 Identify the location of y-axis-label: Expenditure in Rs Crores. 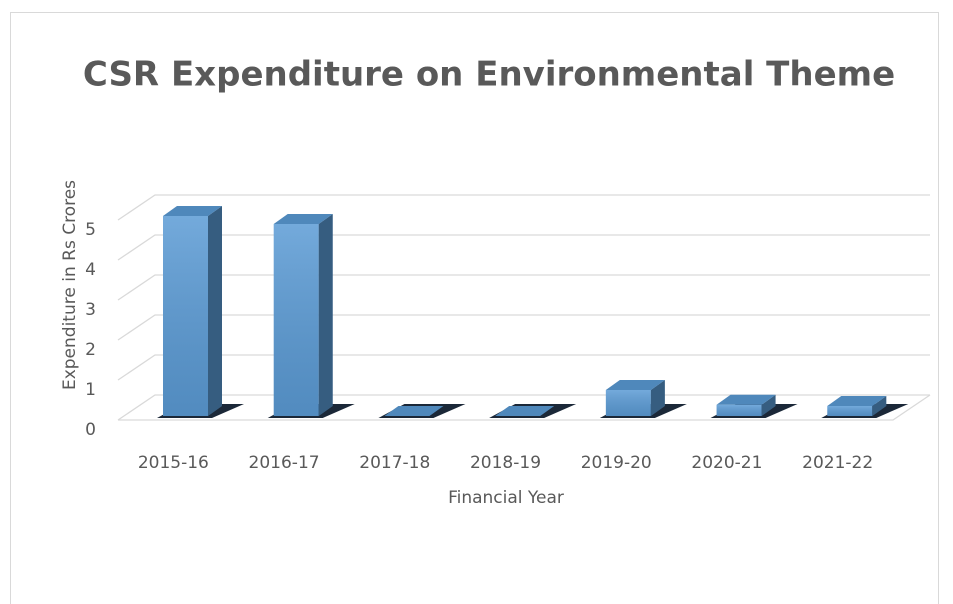
(70, 285).